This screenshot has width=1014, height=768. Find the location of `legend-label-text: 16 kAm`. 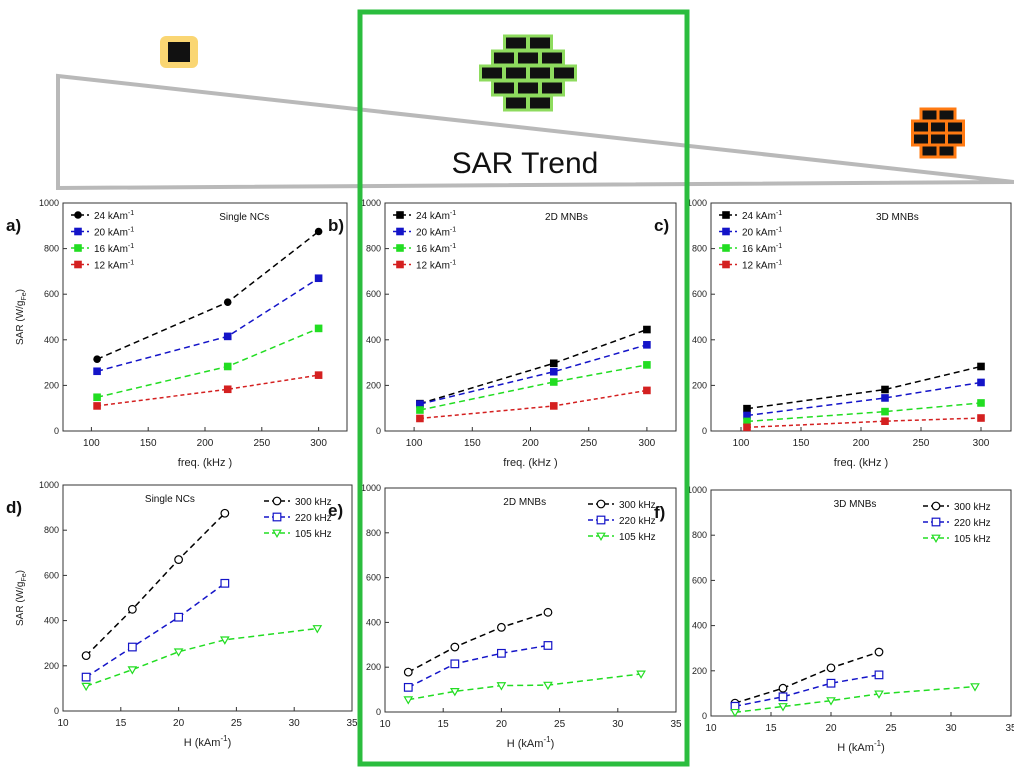

legend-label-text: 16 kAm is located at coordinates (433, 249).